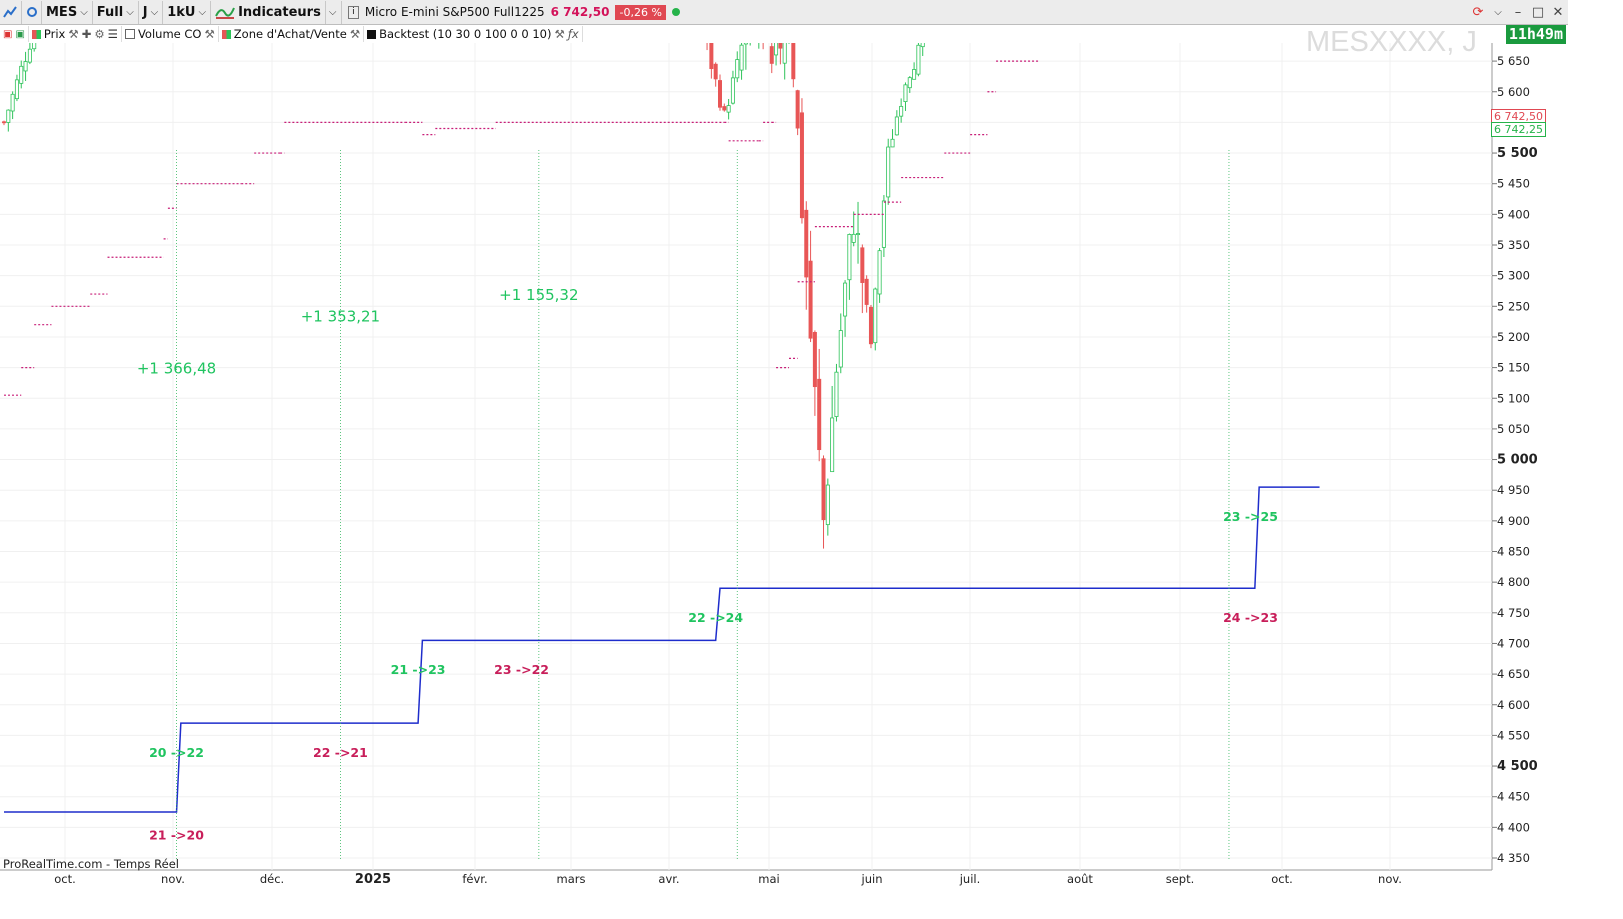  Describe the element at coordinates (1498, 13) in the screenshot. I see `refresh-menu-button: ⌵` at that location.